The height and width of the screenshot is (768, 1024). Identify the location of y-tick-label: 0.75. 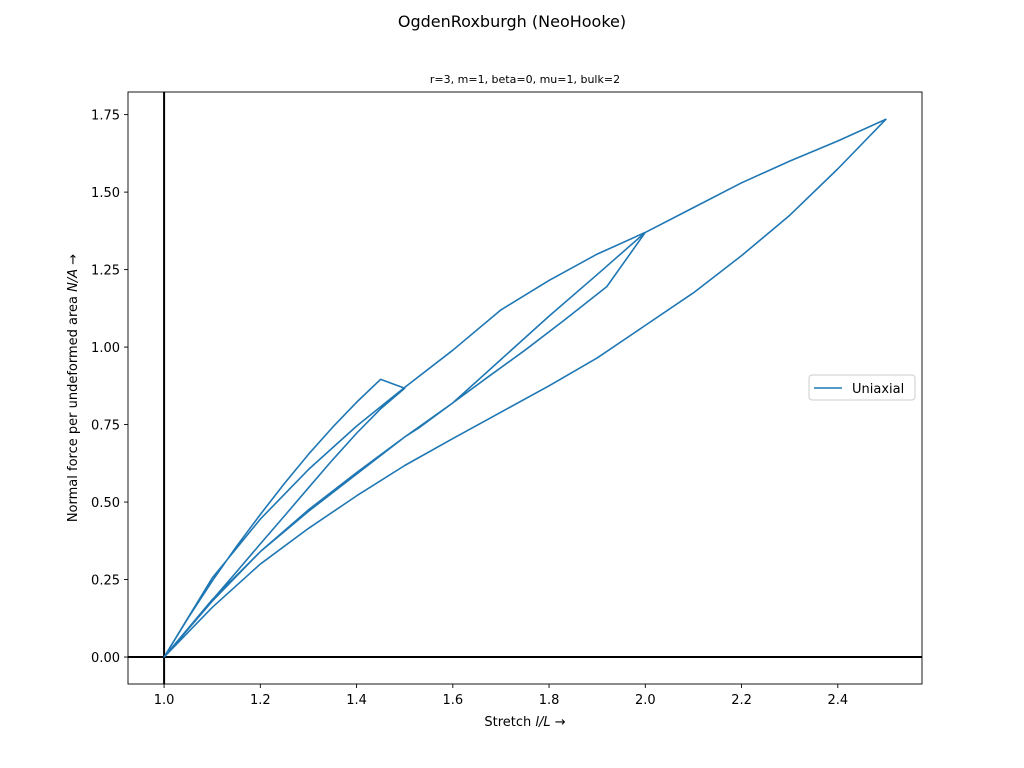
(105, 426).